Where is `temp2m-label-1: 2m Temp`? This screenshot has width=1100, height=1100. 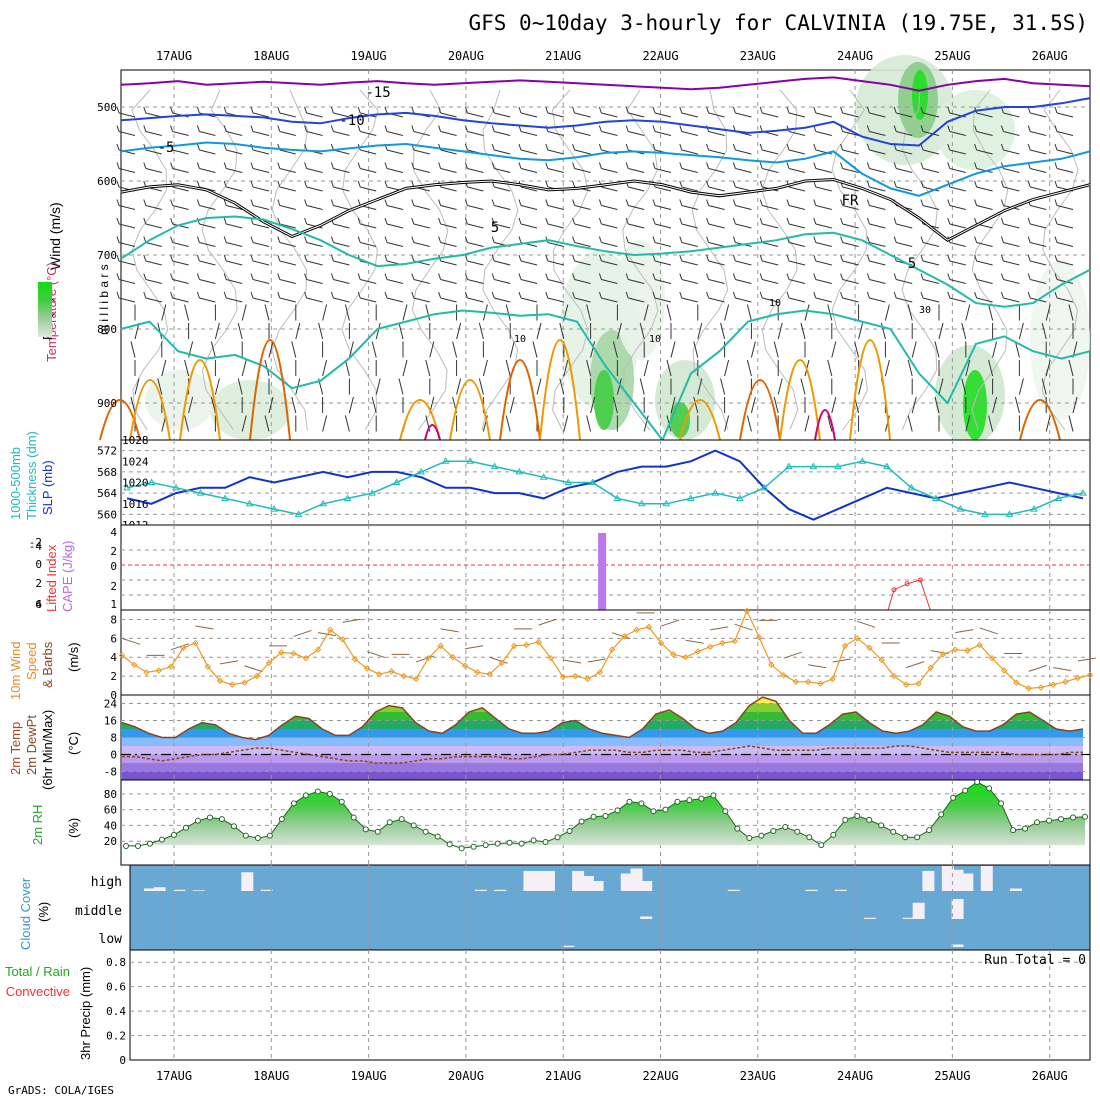 temp2m-label-1: 2m Temp is located at coordinates (15, 748).